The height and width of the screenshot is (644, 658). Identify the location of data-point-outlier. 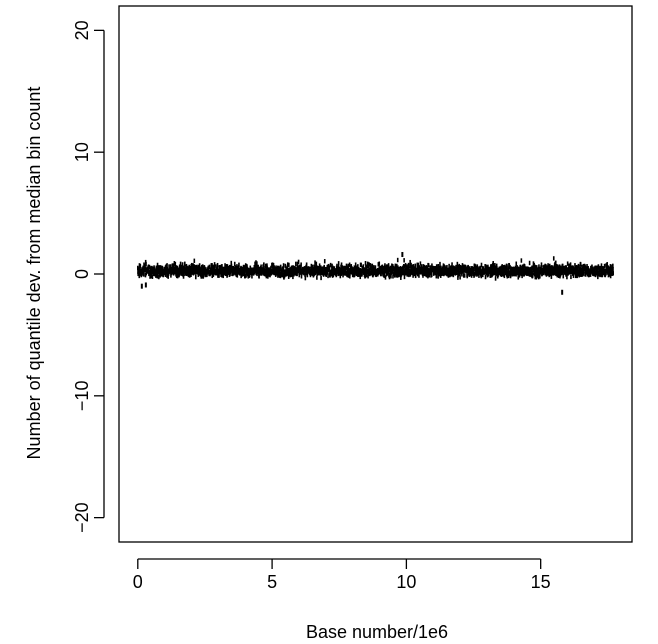
(141, 286).